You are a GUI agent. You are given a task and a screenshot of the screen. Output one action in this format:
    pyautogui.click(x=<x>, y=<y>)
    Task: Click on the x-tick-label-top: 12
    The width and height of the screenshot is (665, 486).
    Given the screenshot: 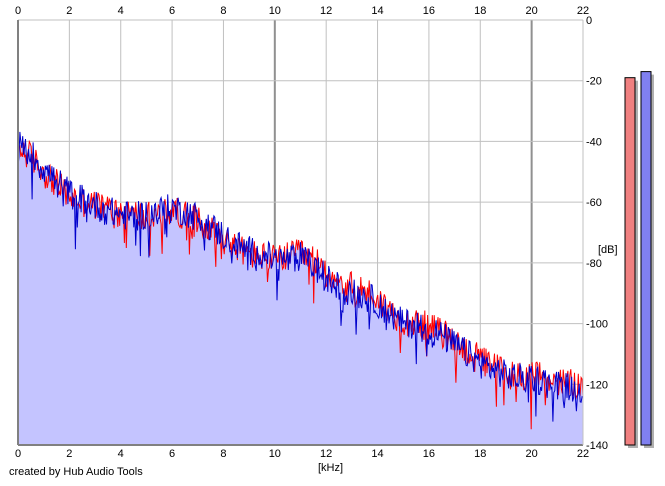 What is the action you would take?
    pyautogui.click(x=326, y=11)
    